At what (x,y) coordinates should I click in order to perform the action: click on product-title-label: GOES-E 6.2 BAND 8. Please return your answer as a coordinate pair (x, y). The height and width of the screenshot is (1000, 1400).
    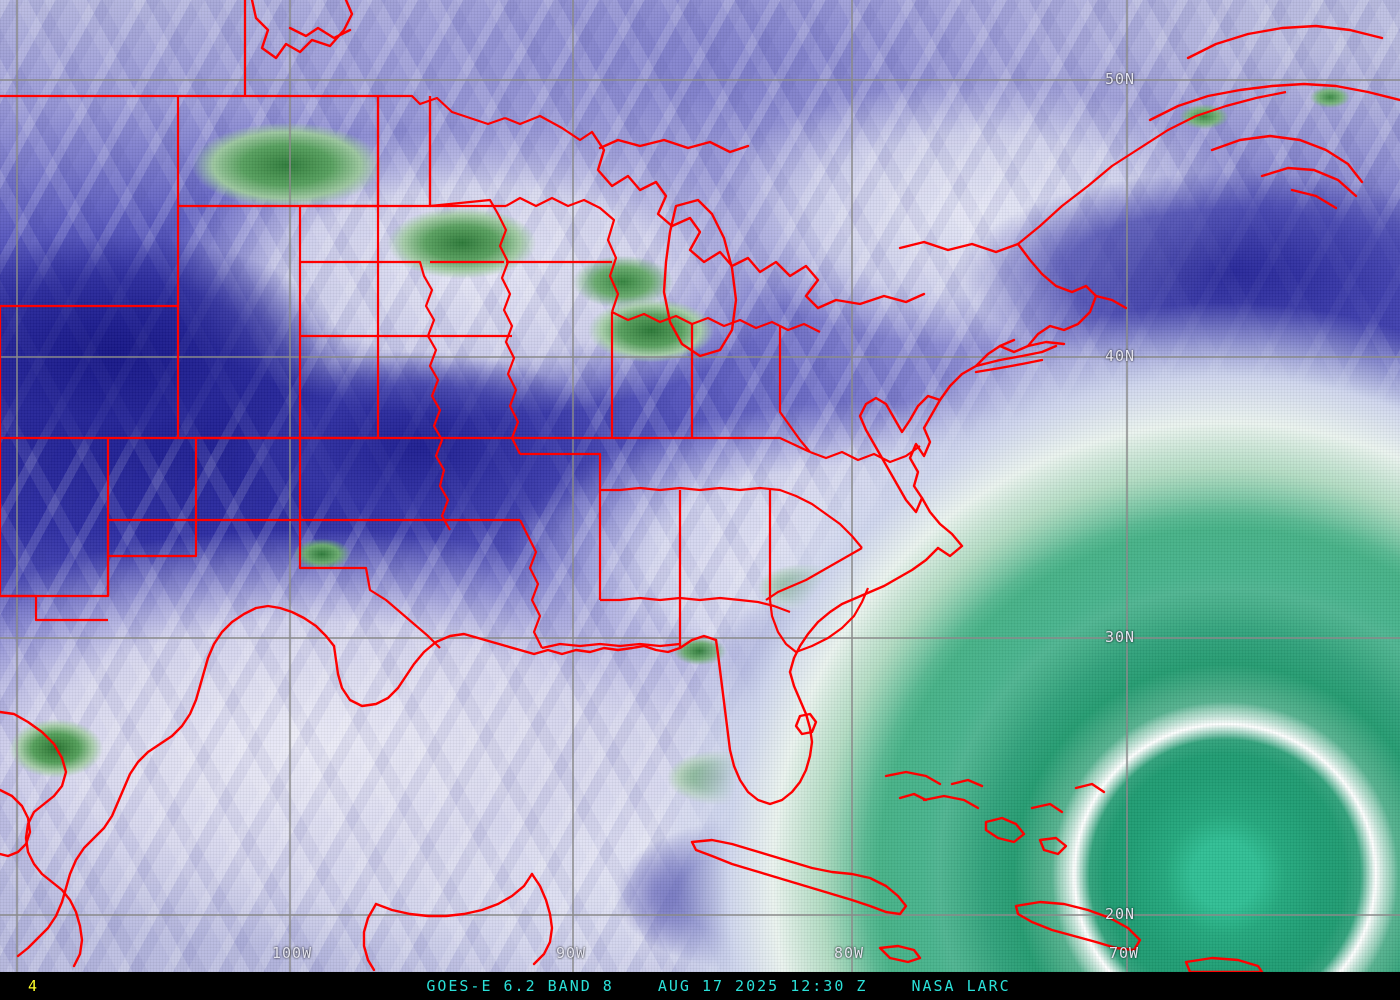
    Looking at the image, I should click on (520, 986).